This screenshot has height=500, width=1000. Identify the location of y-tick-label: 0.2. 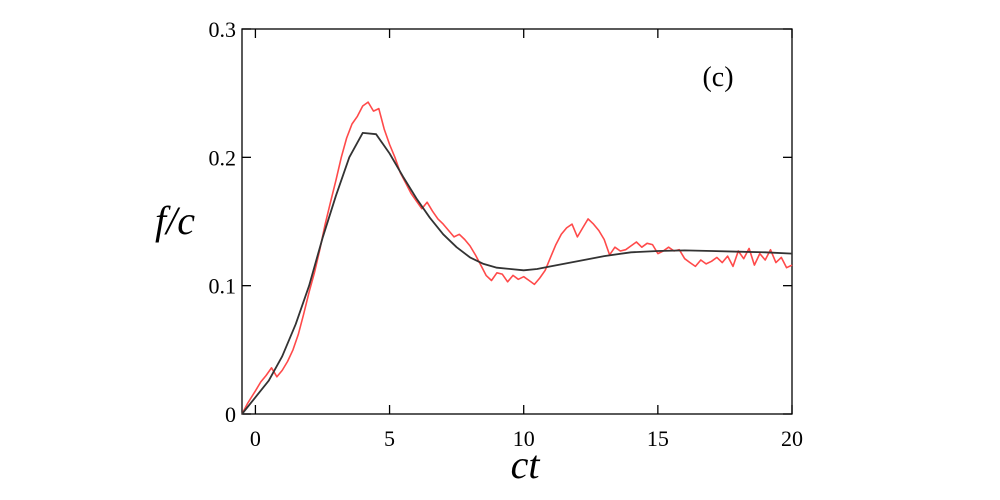
(223, 157).